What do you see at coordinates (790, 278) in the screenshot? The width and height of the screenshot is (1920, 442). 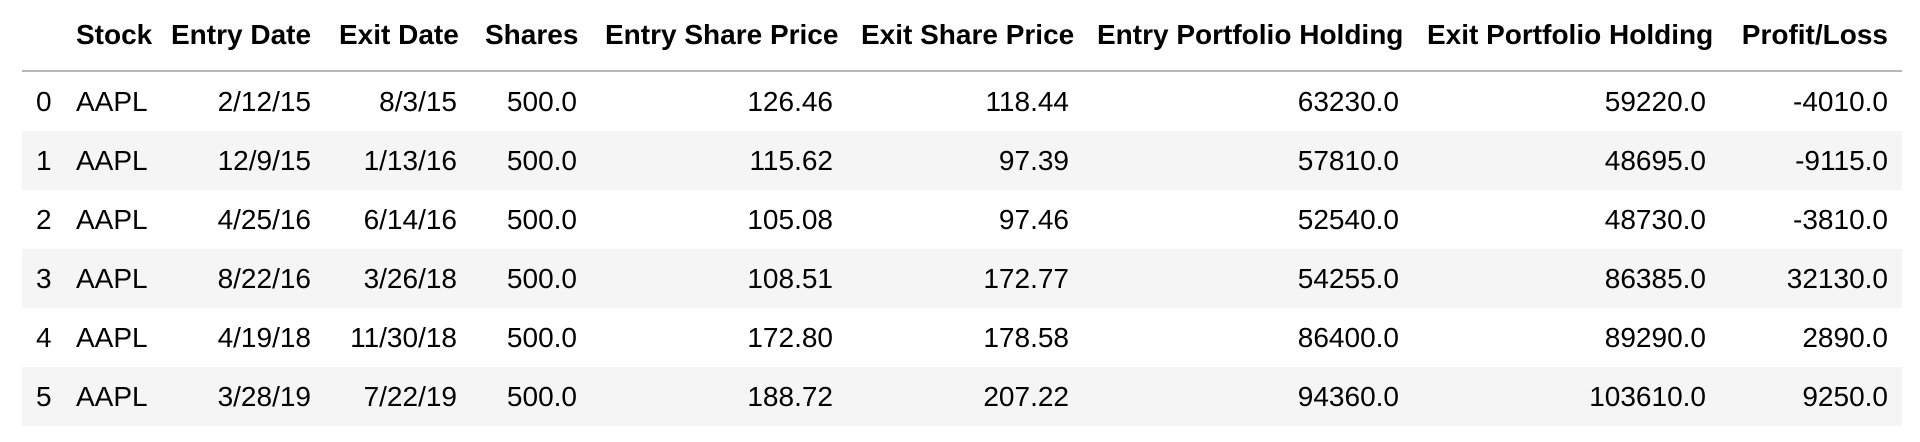 I see `cell-entry-share-price: 108.51` at bounding box center [790, 278].